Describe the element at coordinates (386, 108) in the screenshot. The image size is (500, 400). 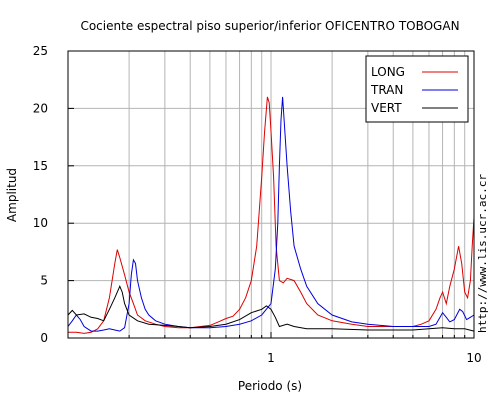
I see `legend-label-vert: VERT` at that location.